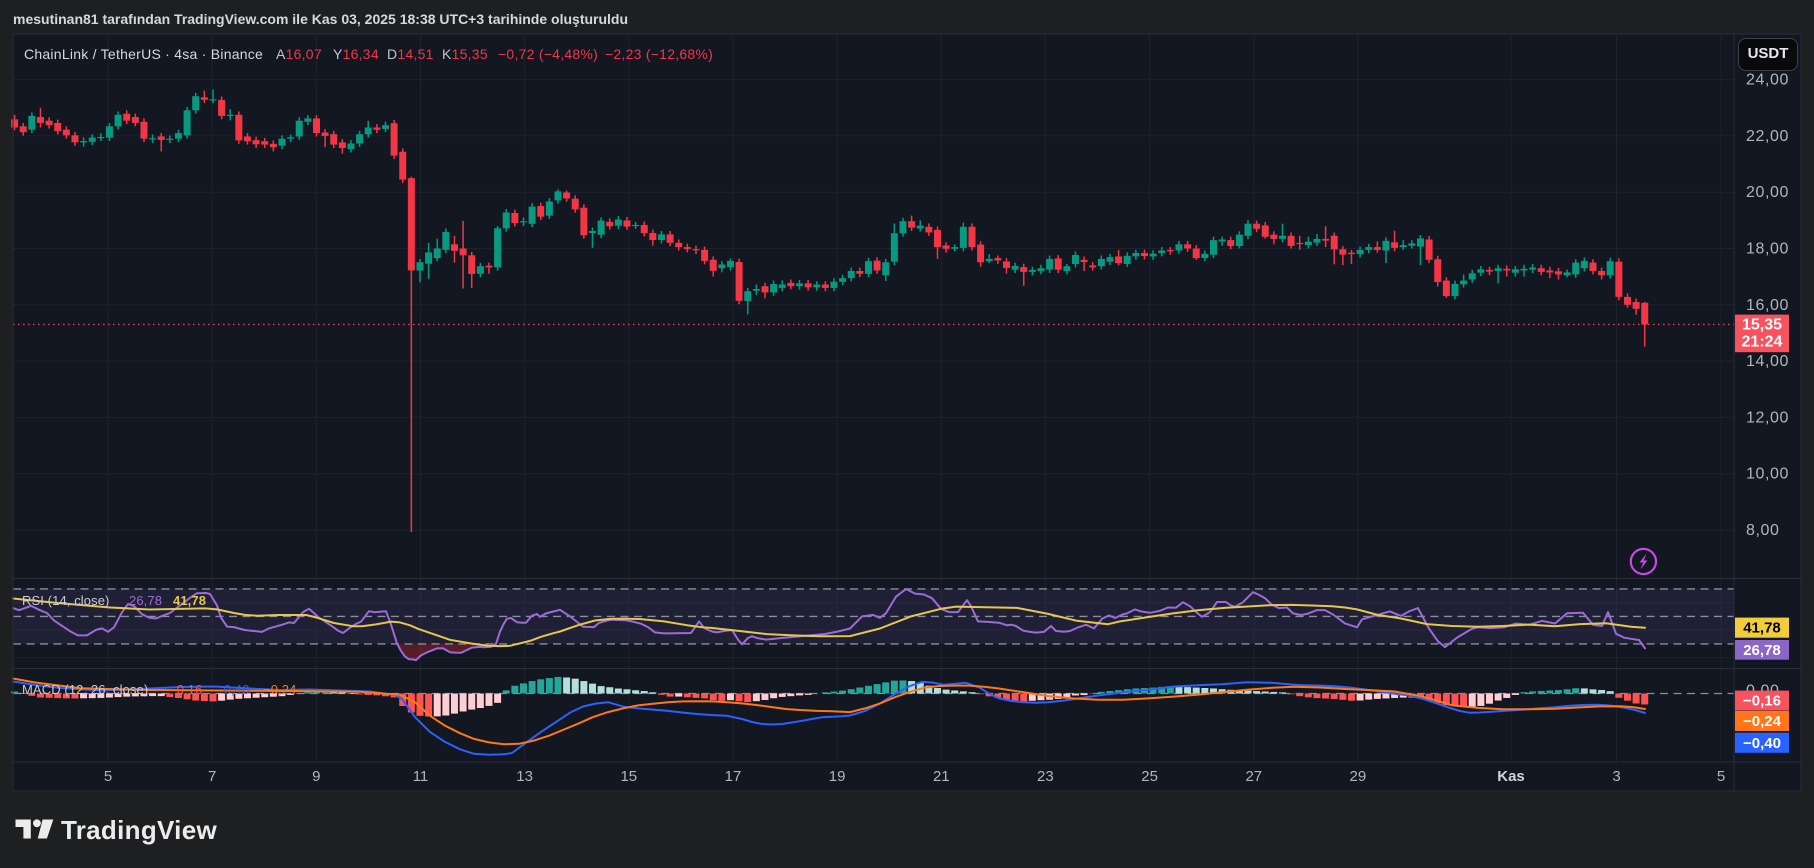  What do you see at coordinates (1762, 628) in the screenshot?
I see `svg-text: 41,78` at bounding box center [1762, 628].